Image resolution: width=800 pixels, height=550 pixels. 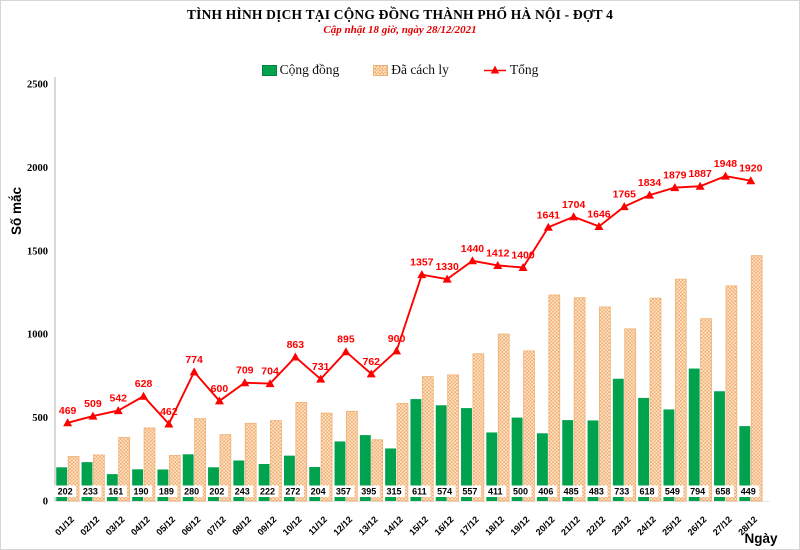 I want to click on value-label-cong-dong: 161, so click(x=115, y=492).